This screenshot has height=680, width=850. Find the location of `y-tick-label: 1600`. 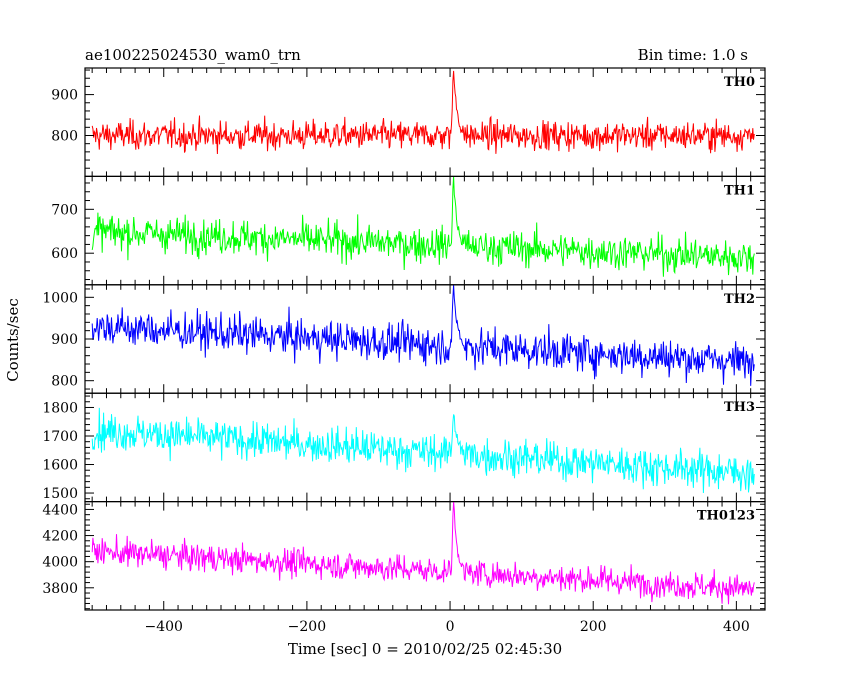

y-tick-label: 1600 is located at coordinates (60, 466).